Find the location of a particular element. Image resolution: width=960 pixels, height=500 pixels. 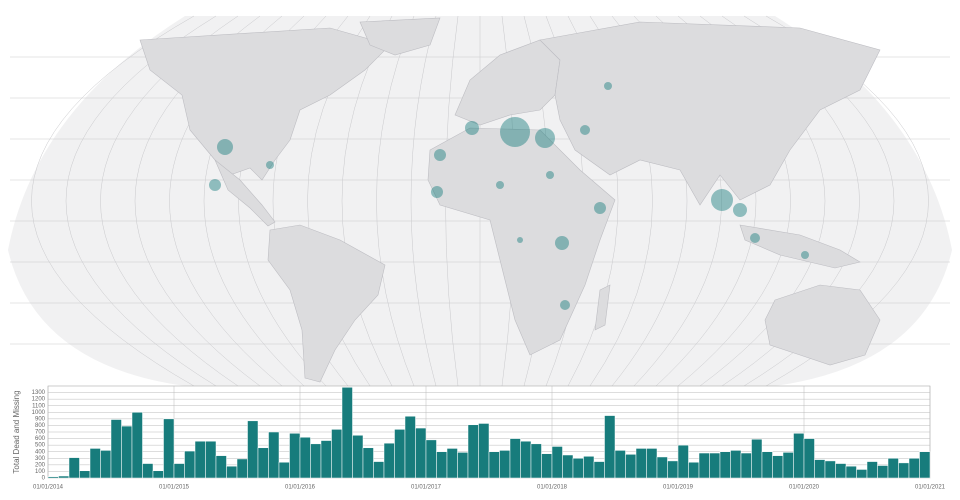

greenland is located at coordinates (400, 36).